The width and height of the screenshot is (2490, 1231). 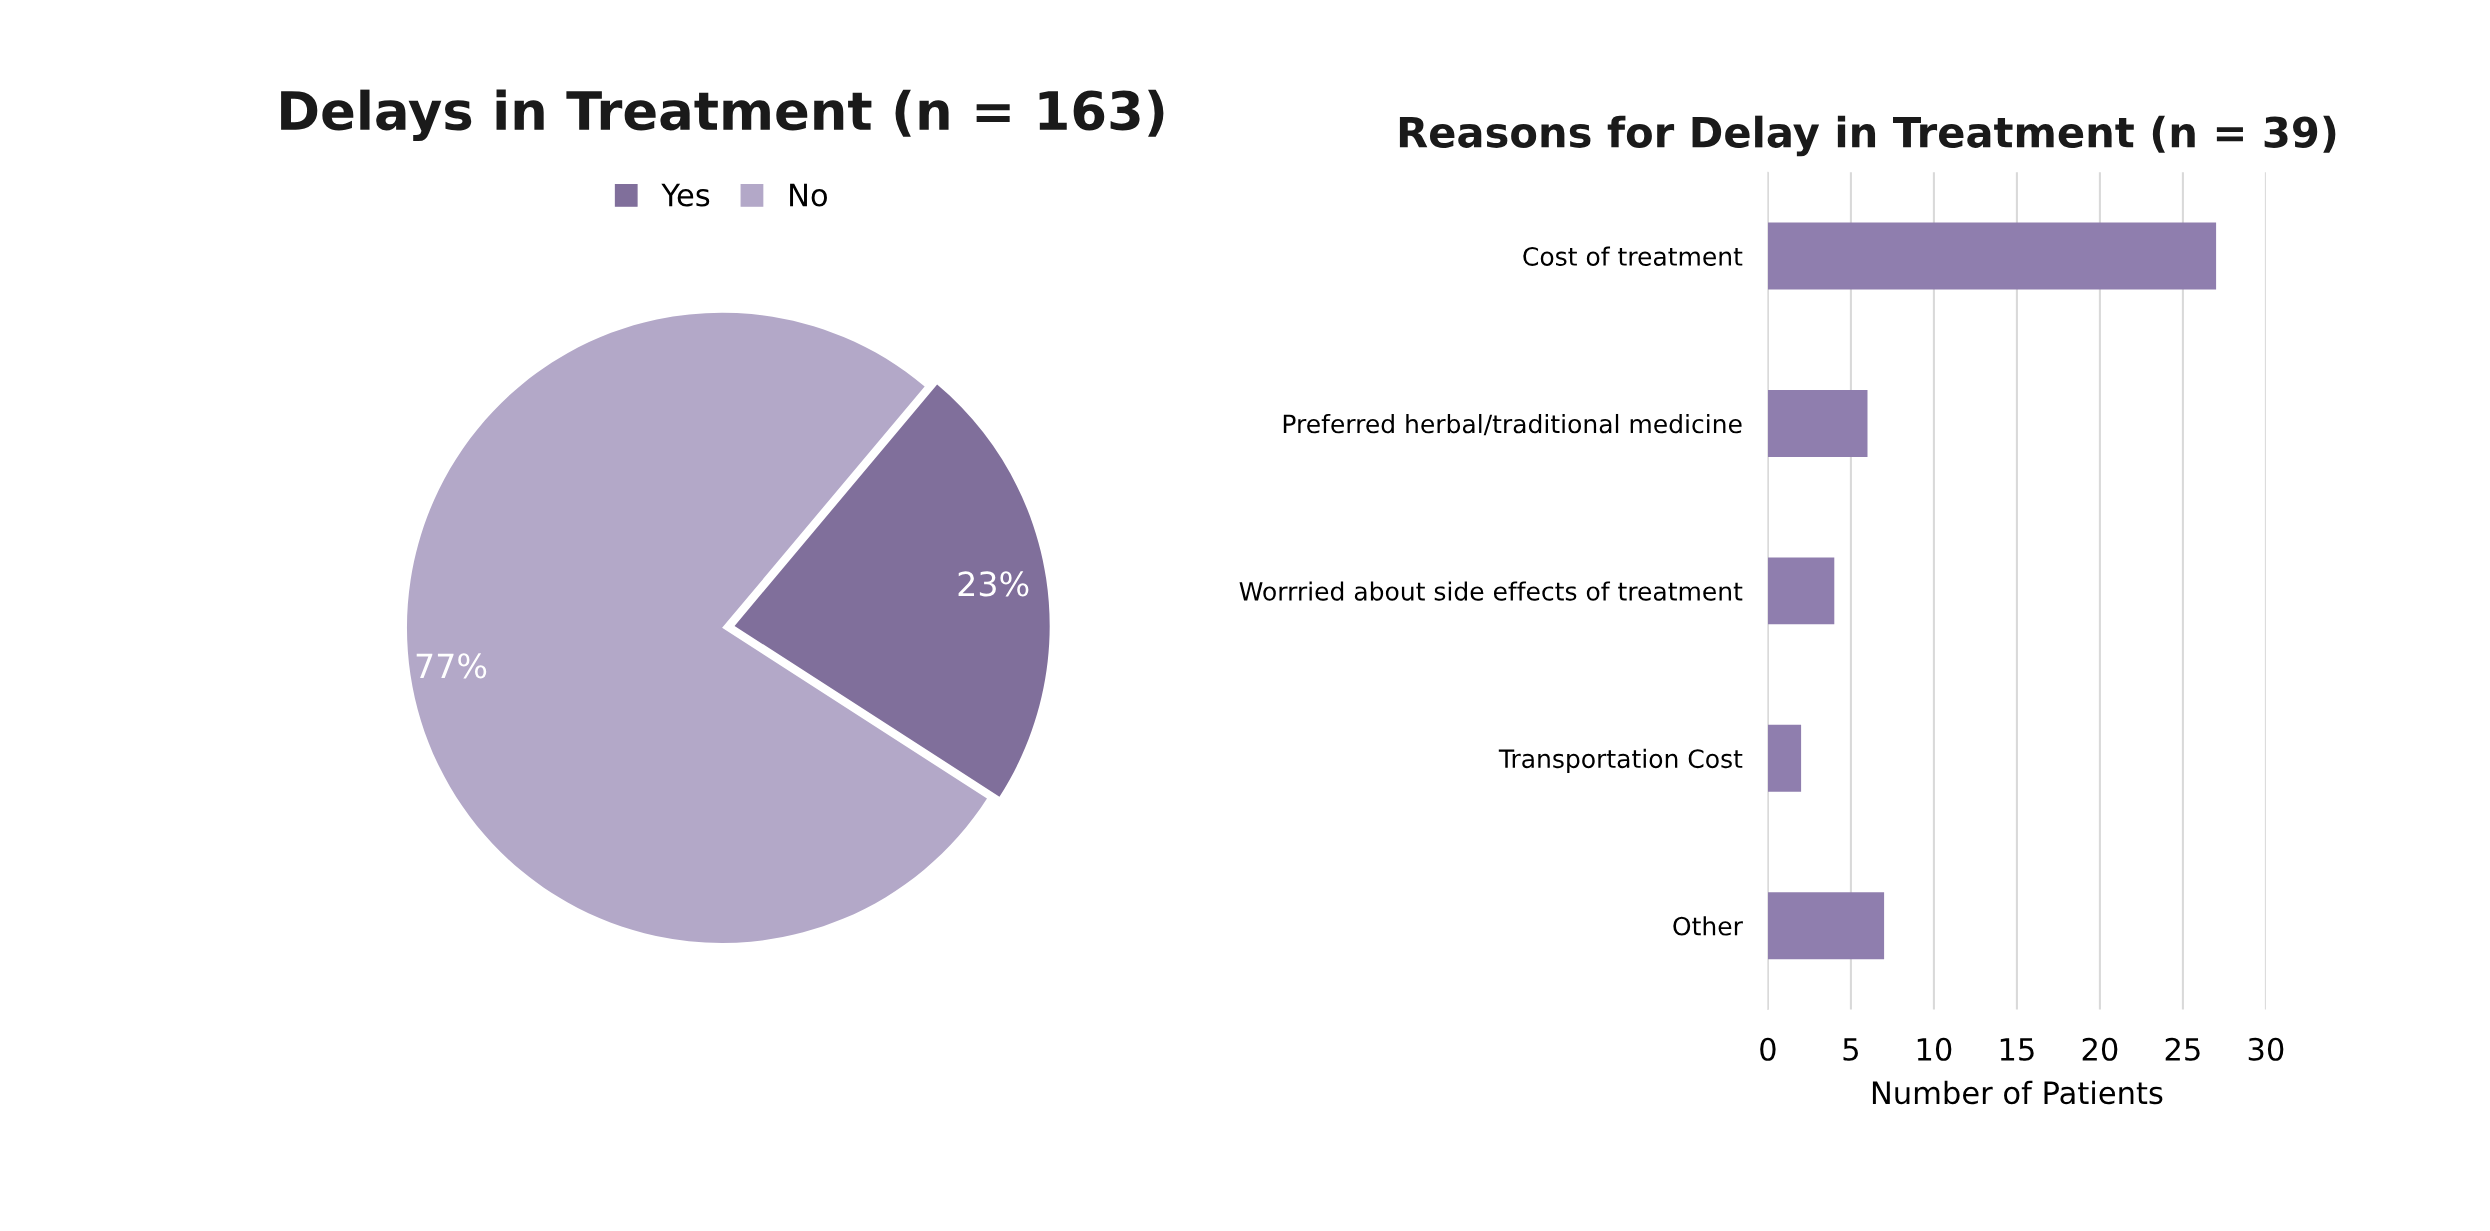 What do you see at coordinates (1934, 1049) in the screenshot?
I see `x-tick-label: 10` at bounding box center [1934, 1049].